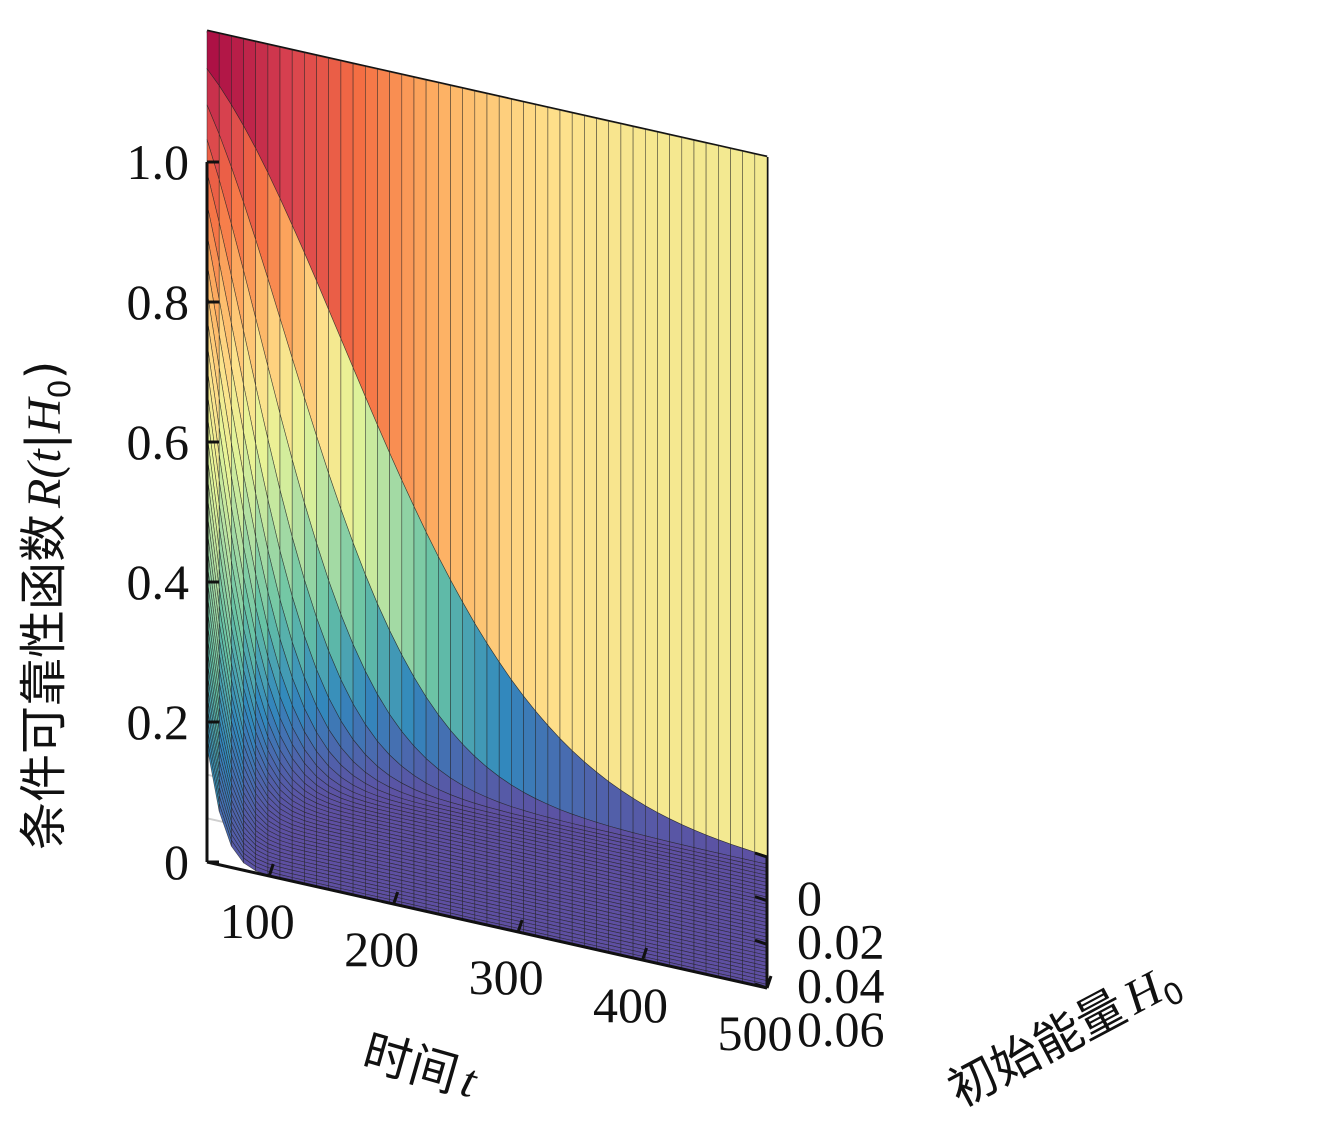 The image size is (1341, 1147). Describe the element at coordinates (841, 1029) in the screenshot. I see `y-tick-label: 0.06` at that location.